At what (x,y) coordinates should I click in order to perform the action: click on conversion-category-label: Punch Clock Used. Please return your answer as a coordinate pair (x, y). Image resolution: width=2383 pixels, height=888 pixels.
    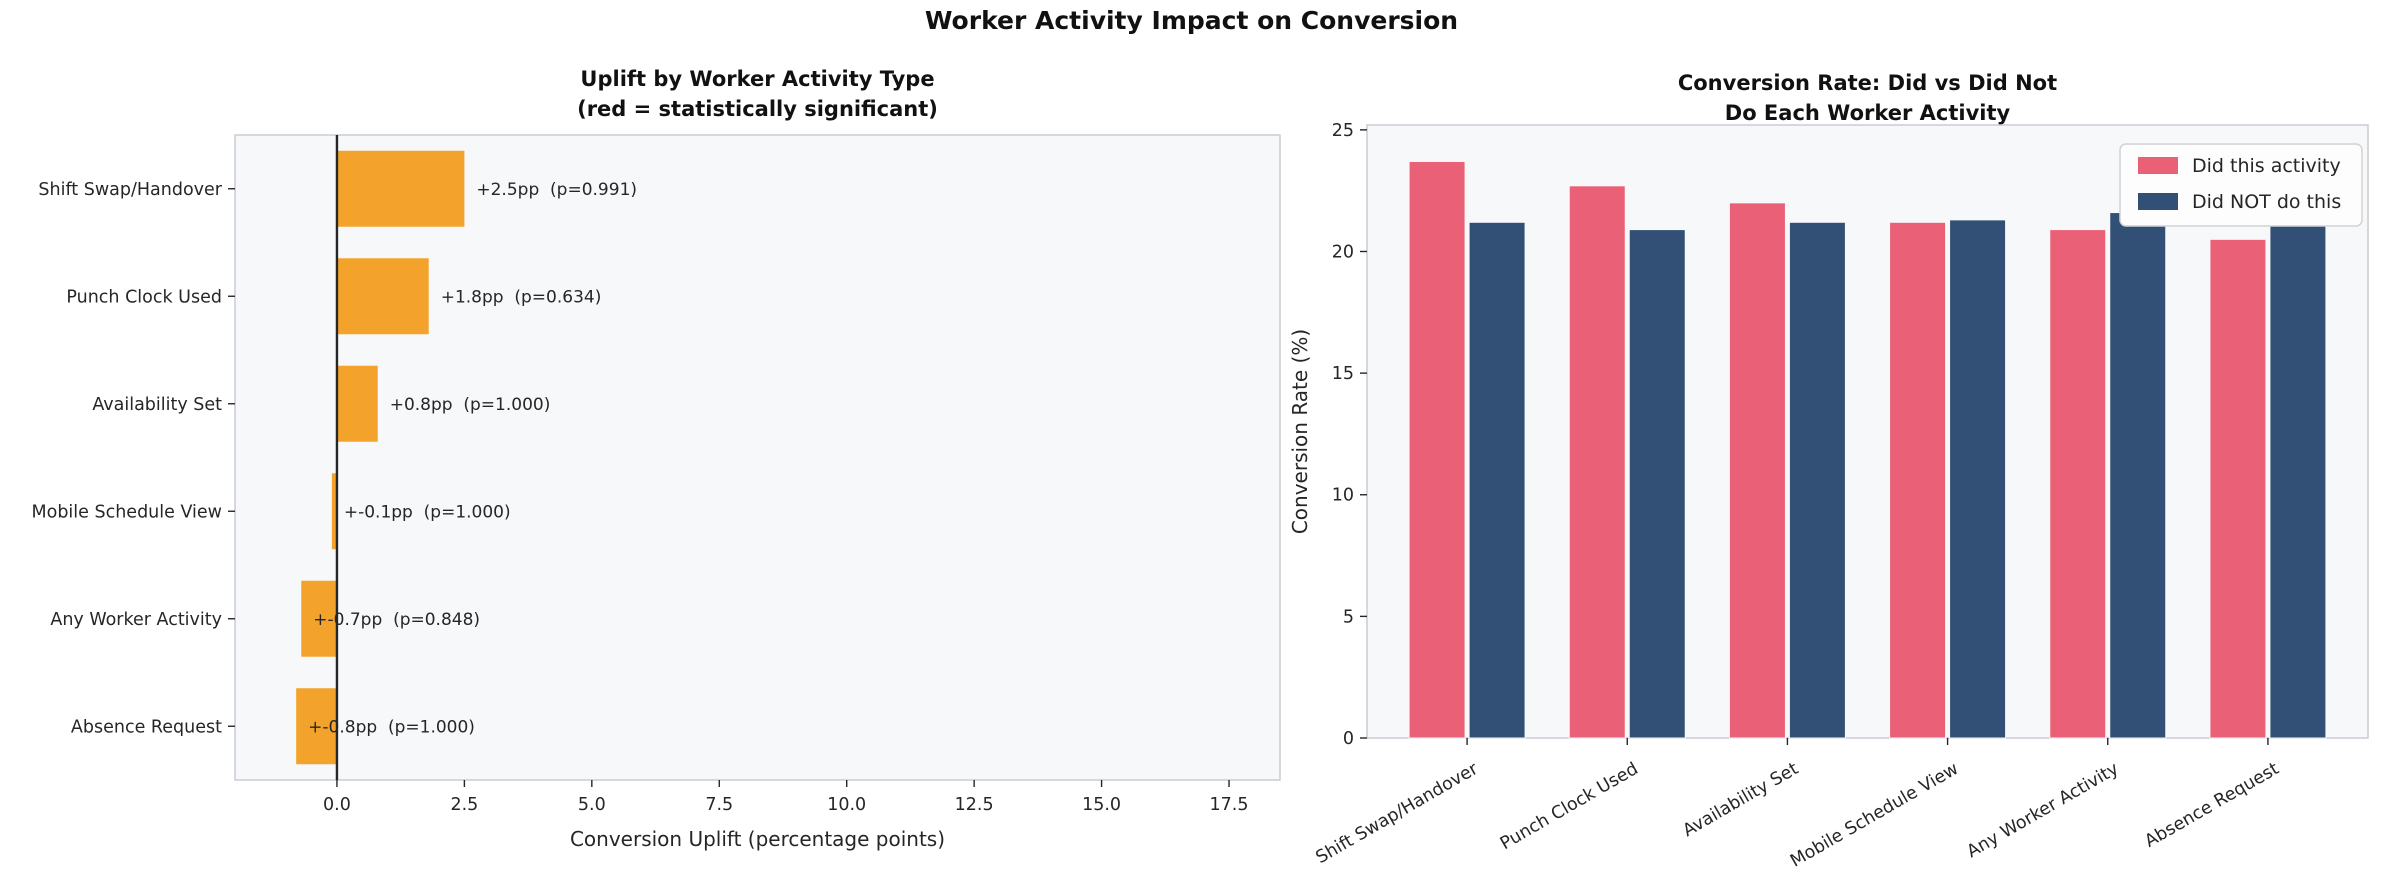
    Looking at the image, I should click on (1569, 806).